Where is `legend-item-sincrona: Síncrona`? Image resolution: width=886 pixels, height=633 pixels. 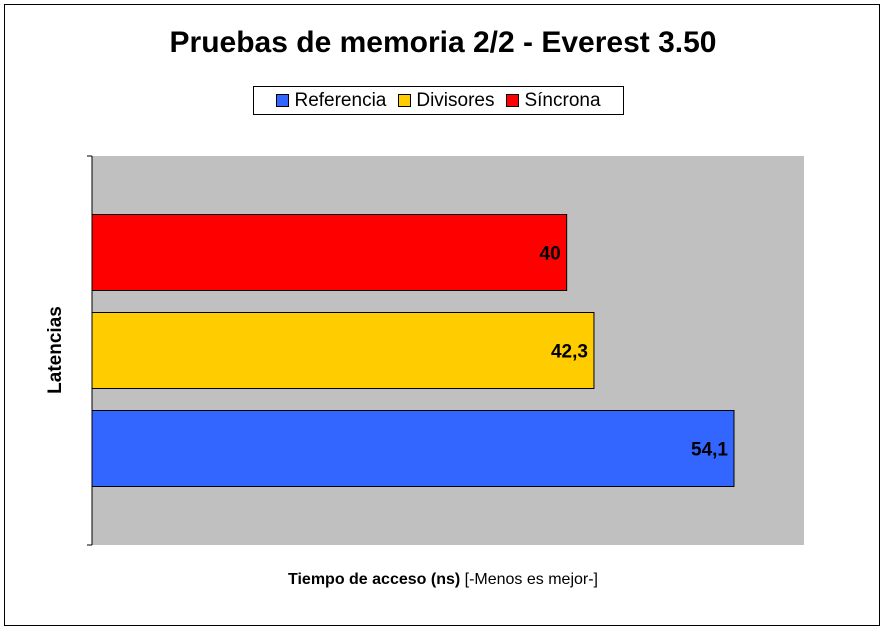
legend-item-sincrona: Síncrona is located at coordinates (553, 100).